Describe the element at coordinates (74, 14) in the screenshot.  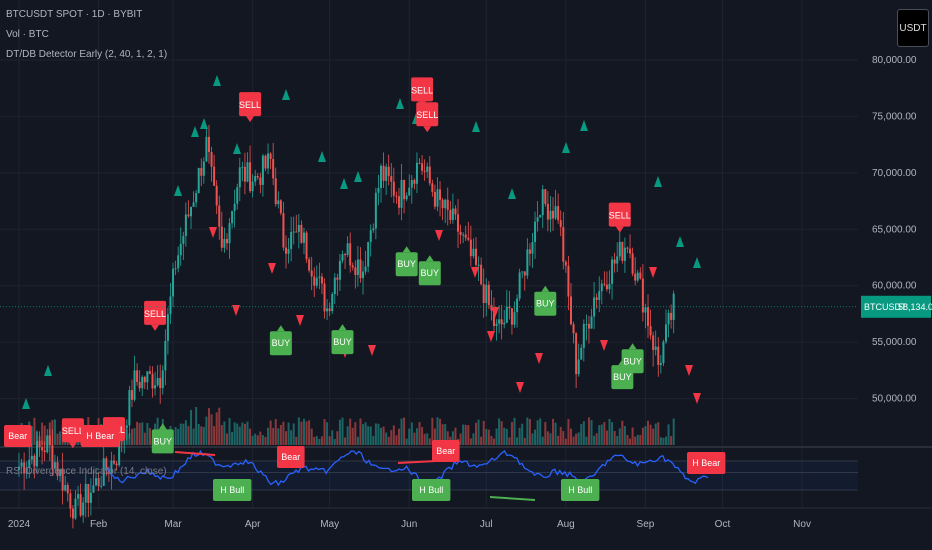
I see `symbol-legend: BTCUSDT SPOT · 1D · BYBIT` at that location.